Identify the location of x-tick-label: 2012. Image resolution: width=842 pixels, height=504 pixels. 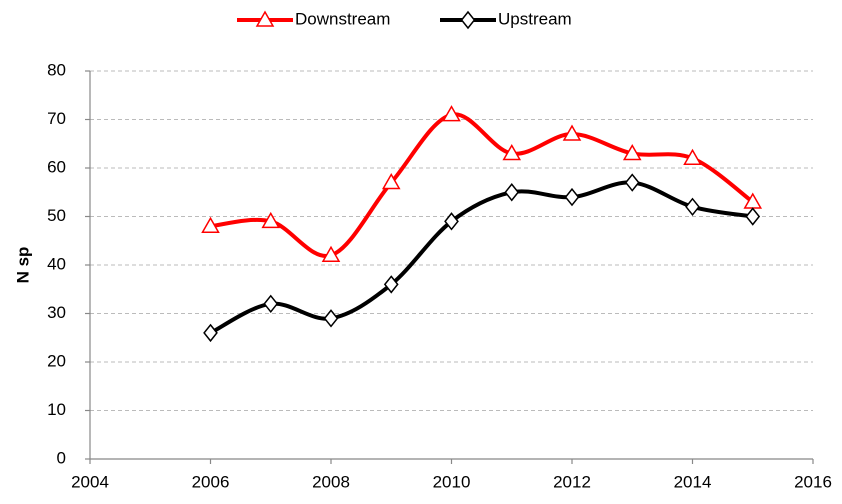
(572, 481).